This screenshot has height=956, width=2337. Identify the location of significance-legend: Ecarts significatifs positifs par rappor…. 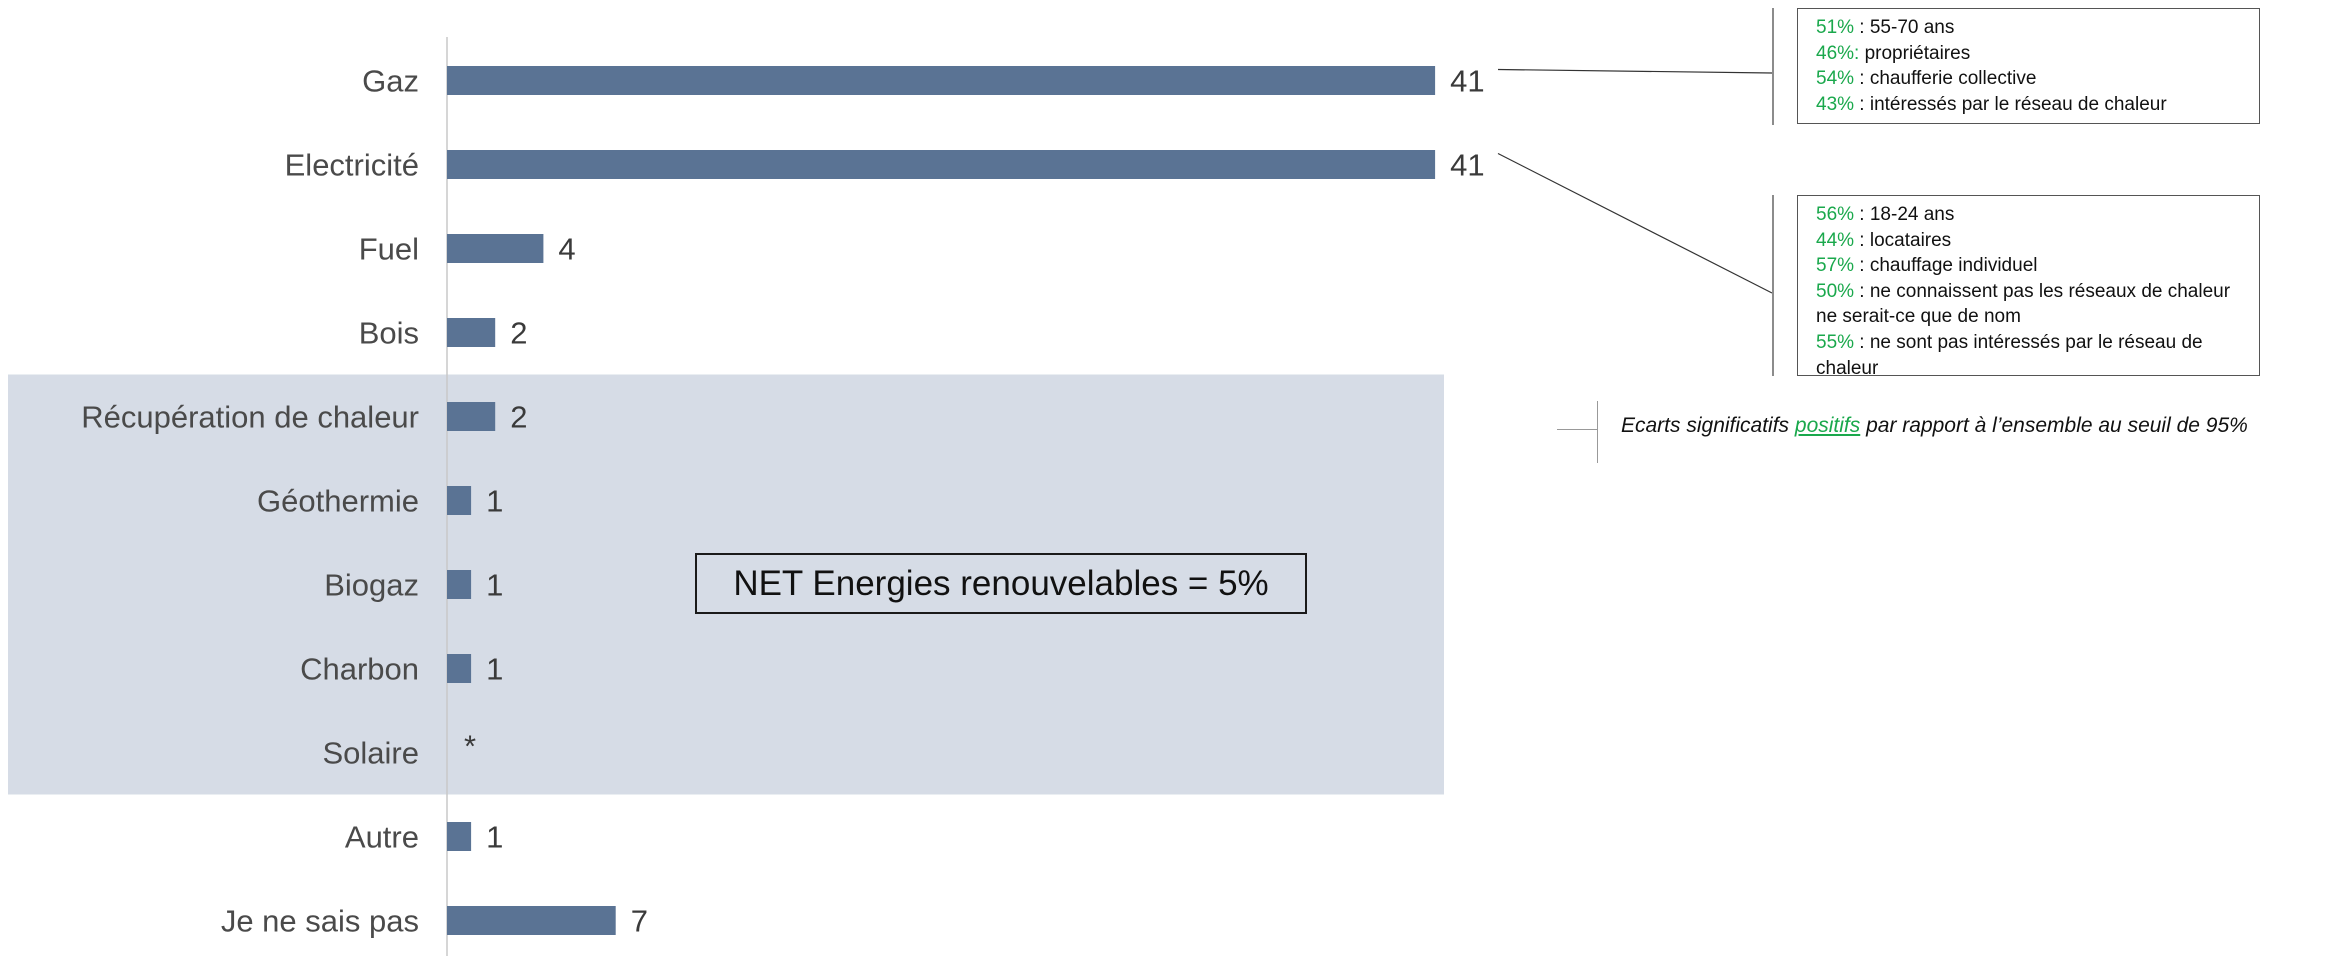
(1934, 426).